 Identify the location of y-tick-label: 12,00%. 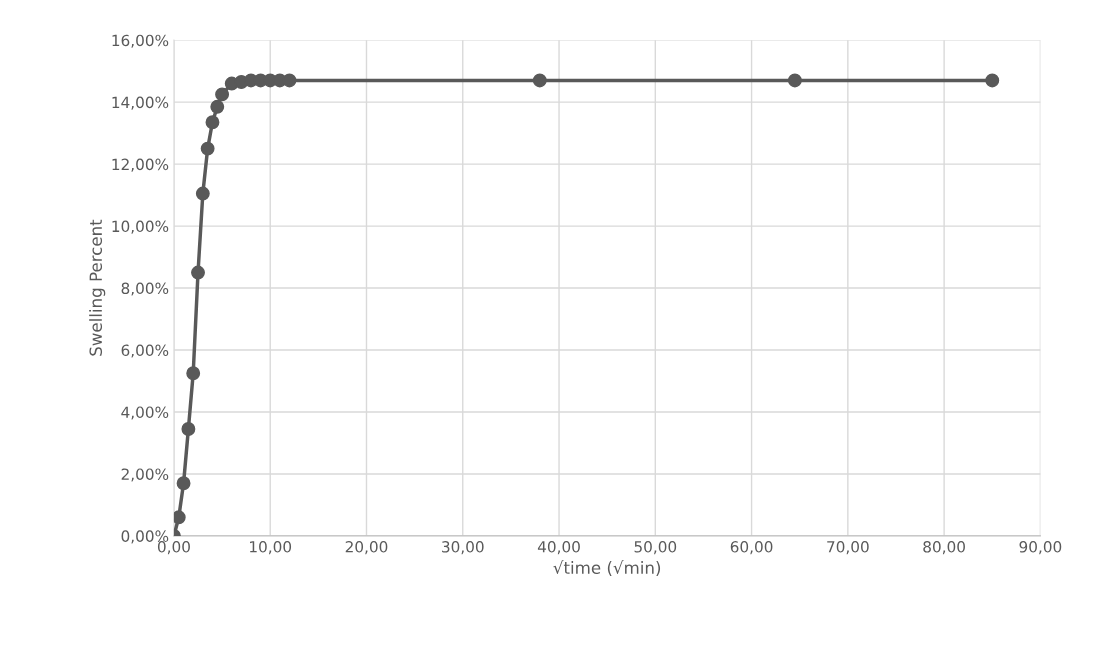
(140, 165).